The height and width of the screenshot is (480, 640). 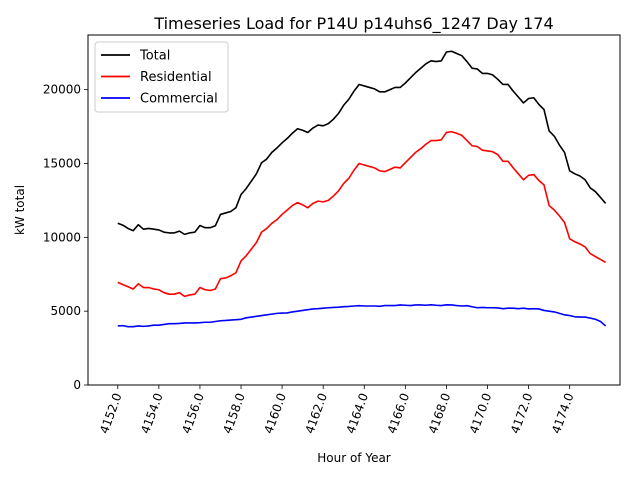 I want to click on legend-box, so click(x=161, y=77).